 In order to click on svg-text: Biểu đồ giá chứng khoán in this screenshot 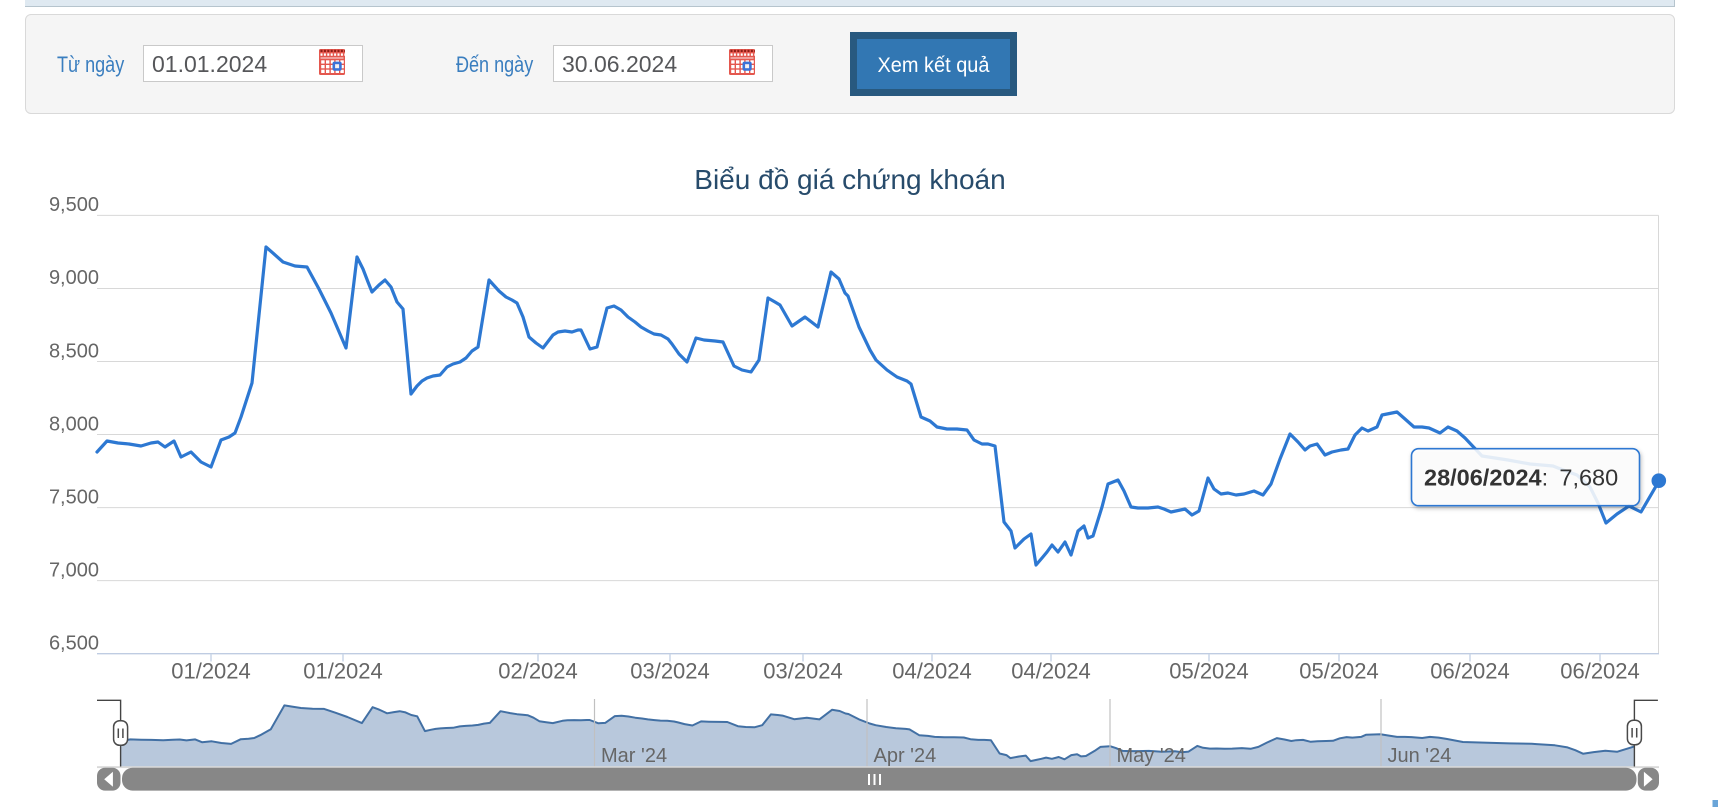, I will do `click(849, 179)`.